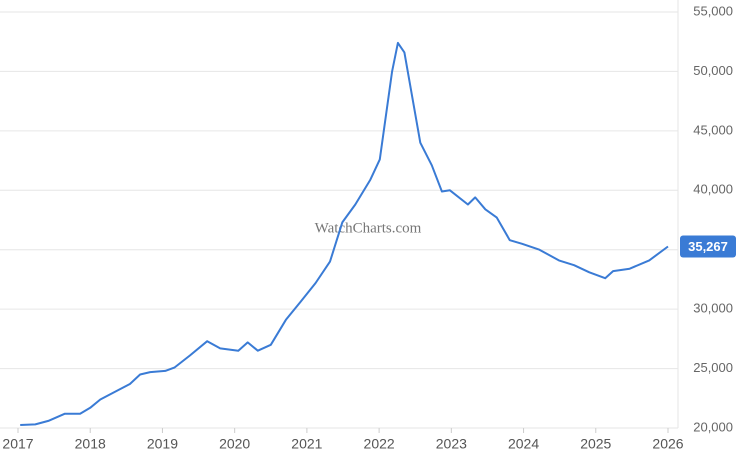  What do you see at coordinates (713, 129) in the screenshot?
I see `y-tick-label: 45,000` at bounding box center [713, 129].